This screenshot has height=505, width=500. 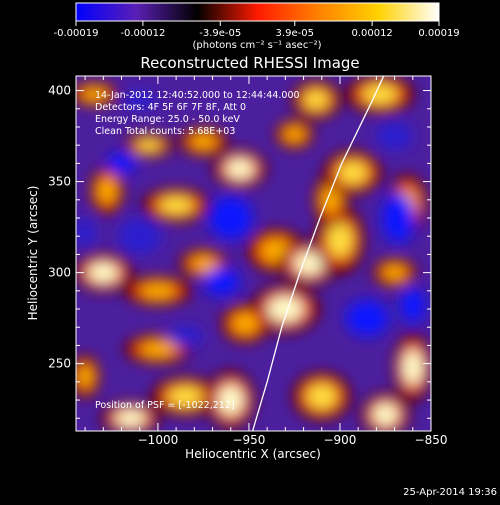 I want to click on colorbar-tick-label: -0.00012, so click(x=142, y=33).